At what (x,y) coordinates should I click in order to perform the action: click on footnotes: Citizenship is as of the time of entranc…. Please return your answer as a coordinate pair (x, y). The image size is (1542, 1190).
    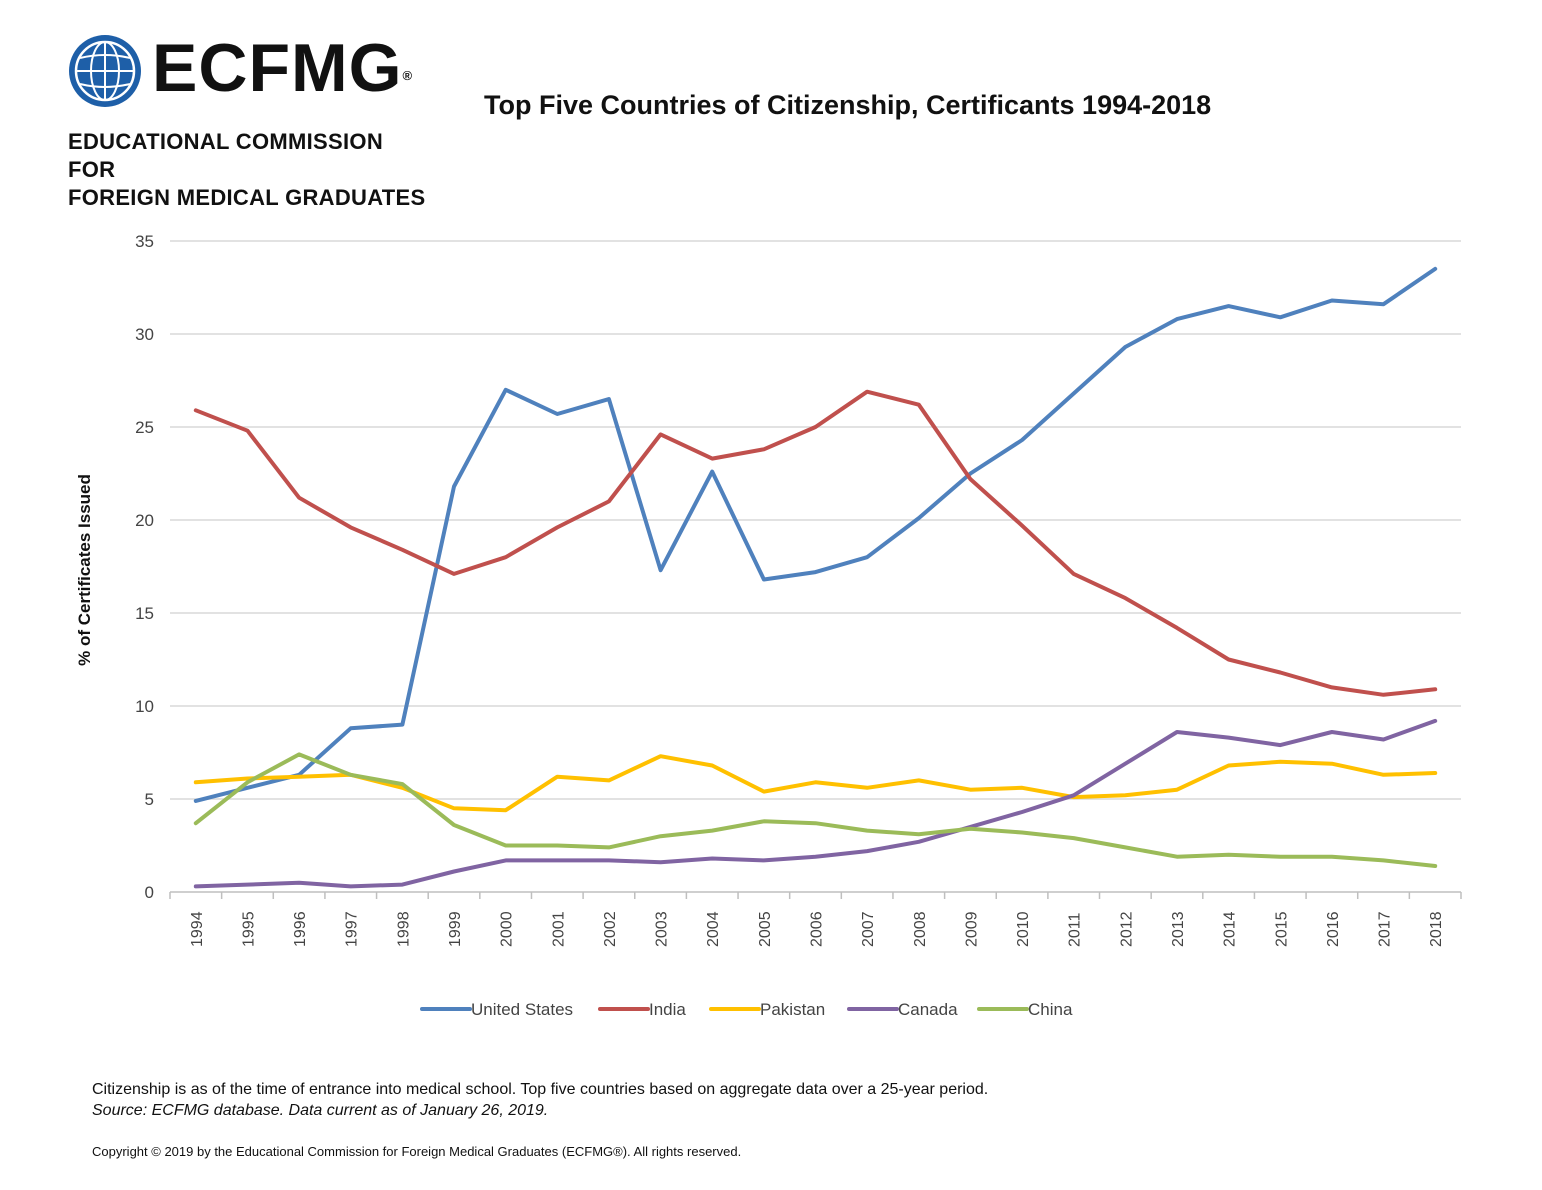
    Looking at the image, I should click on (540, 1100).